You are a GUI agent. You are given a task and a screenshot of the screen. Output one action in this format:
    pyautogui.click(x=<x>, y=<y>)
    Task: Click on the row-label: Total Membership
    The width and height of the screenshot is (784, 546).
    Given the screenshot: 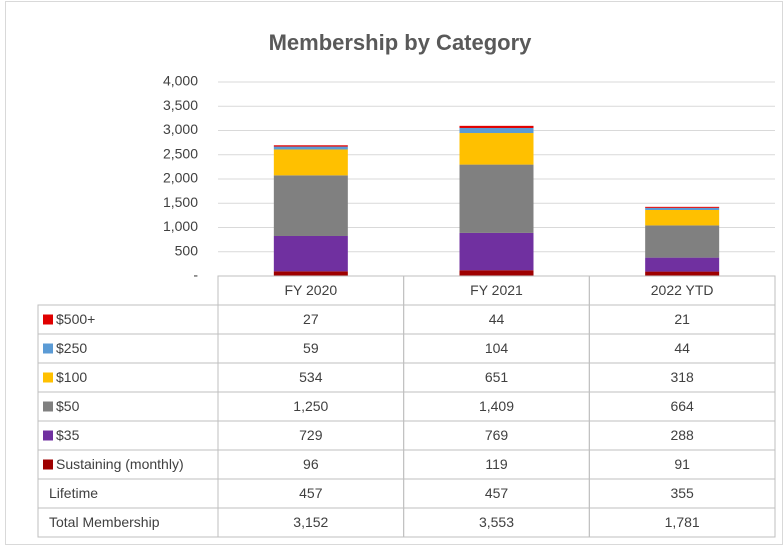 What is the action you would take?
    pyautogui.click(x=104, y=522)
    